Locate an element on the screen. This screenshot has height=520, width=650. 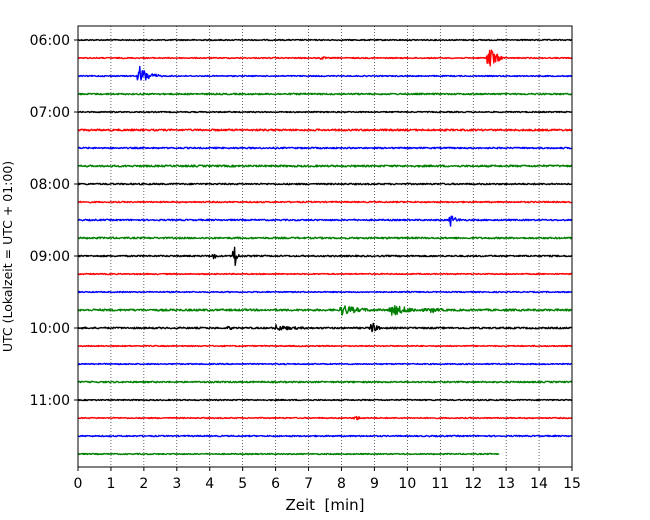
x-tick-label: 6 is located at coordinates (275, 484).